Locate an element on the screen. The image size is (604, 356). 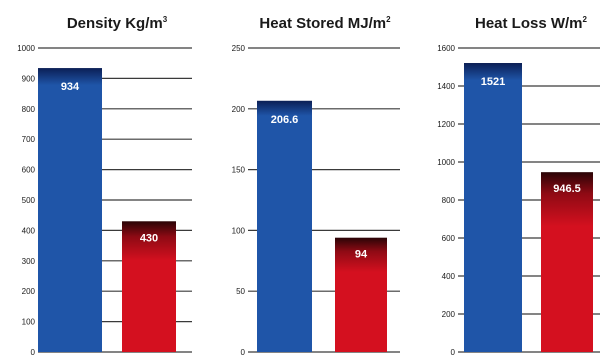
chart-title: Heat Stored MJ/m2 is located at coordinates (325, 23).